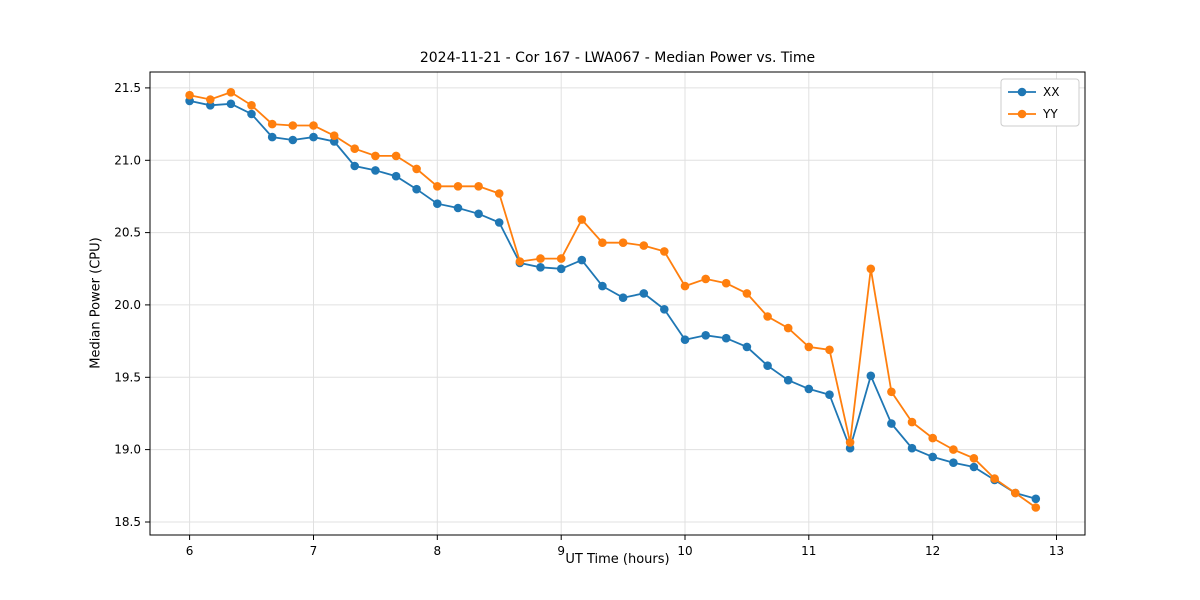 This screenshot has height=600, width=1200. Describe the element at coordinates (190, 551) in the screenshot. I see `x-tick-label: 6` at that location.